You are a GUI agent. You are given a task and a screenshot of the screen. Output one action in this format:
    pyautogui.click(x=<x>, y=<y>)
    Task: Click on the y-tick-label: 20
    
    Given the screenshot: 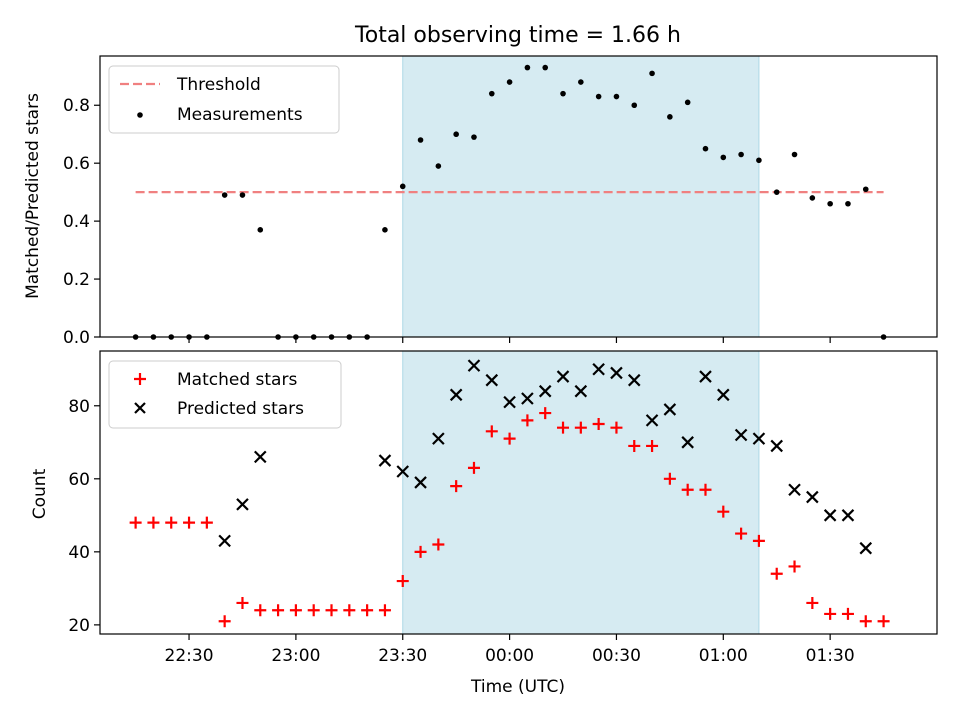 What is the action you would take?
    pyautogui.click(x=79, y=626)
    